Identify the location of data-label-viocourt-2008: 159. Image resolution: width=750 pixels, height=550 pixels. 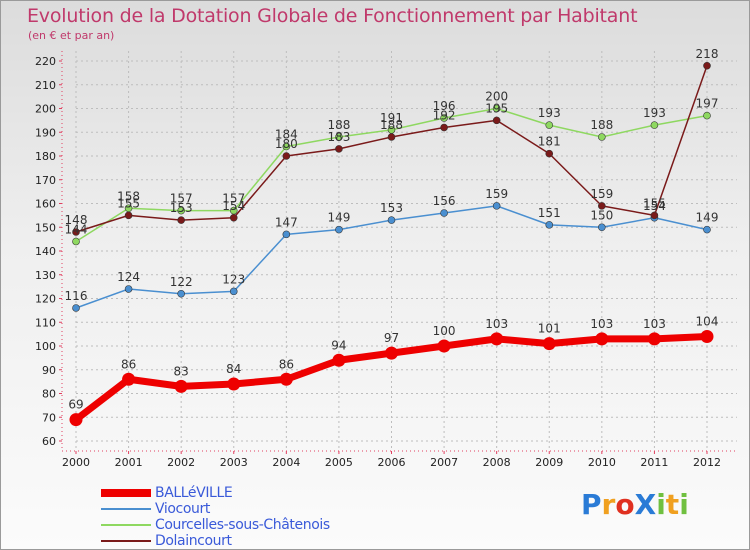
(496, 194).